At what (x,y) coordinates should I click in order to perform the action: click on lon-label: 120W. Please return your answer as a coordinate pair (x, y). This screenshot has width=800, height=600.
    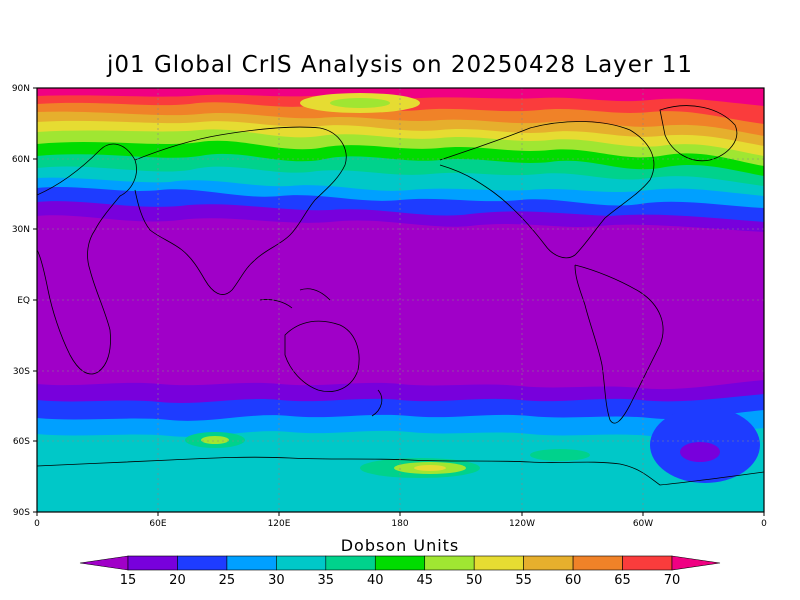
    Looking at the image, I should click on (522, 524).